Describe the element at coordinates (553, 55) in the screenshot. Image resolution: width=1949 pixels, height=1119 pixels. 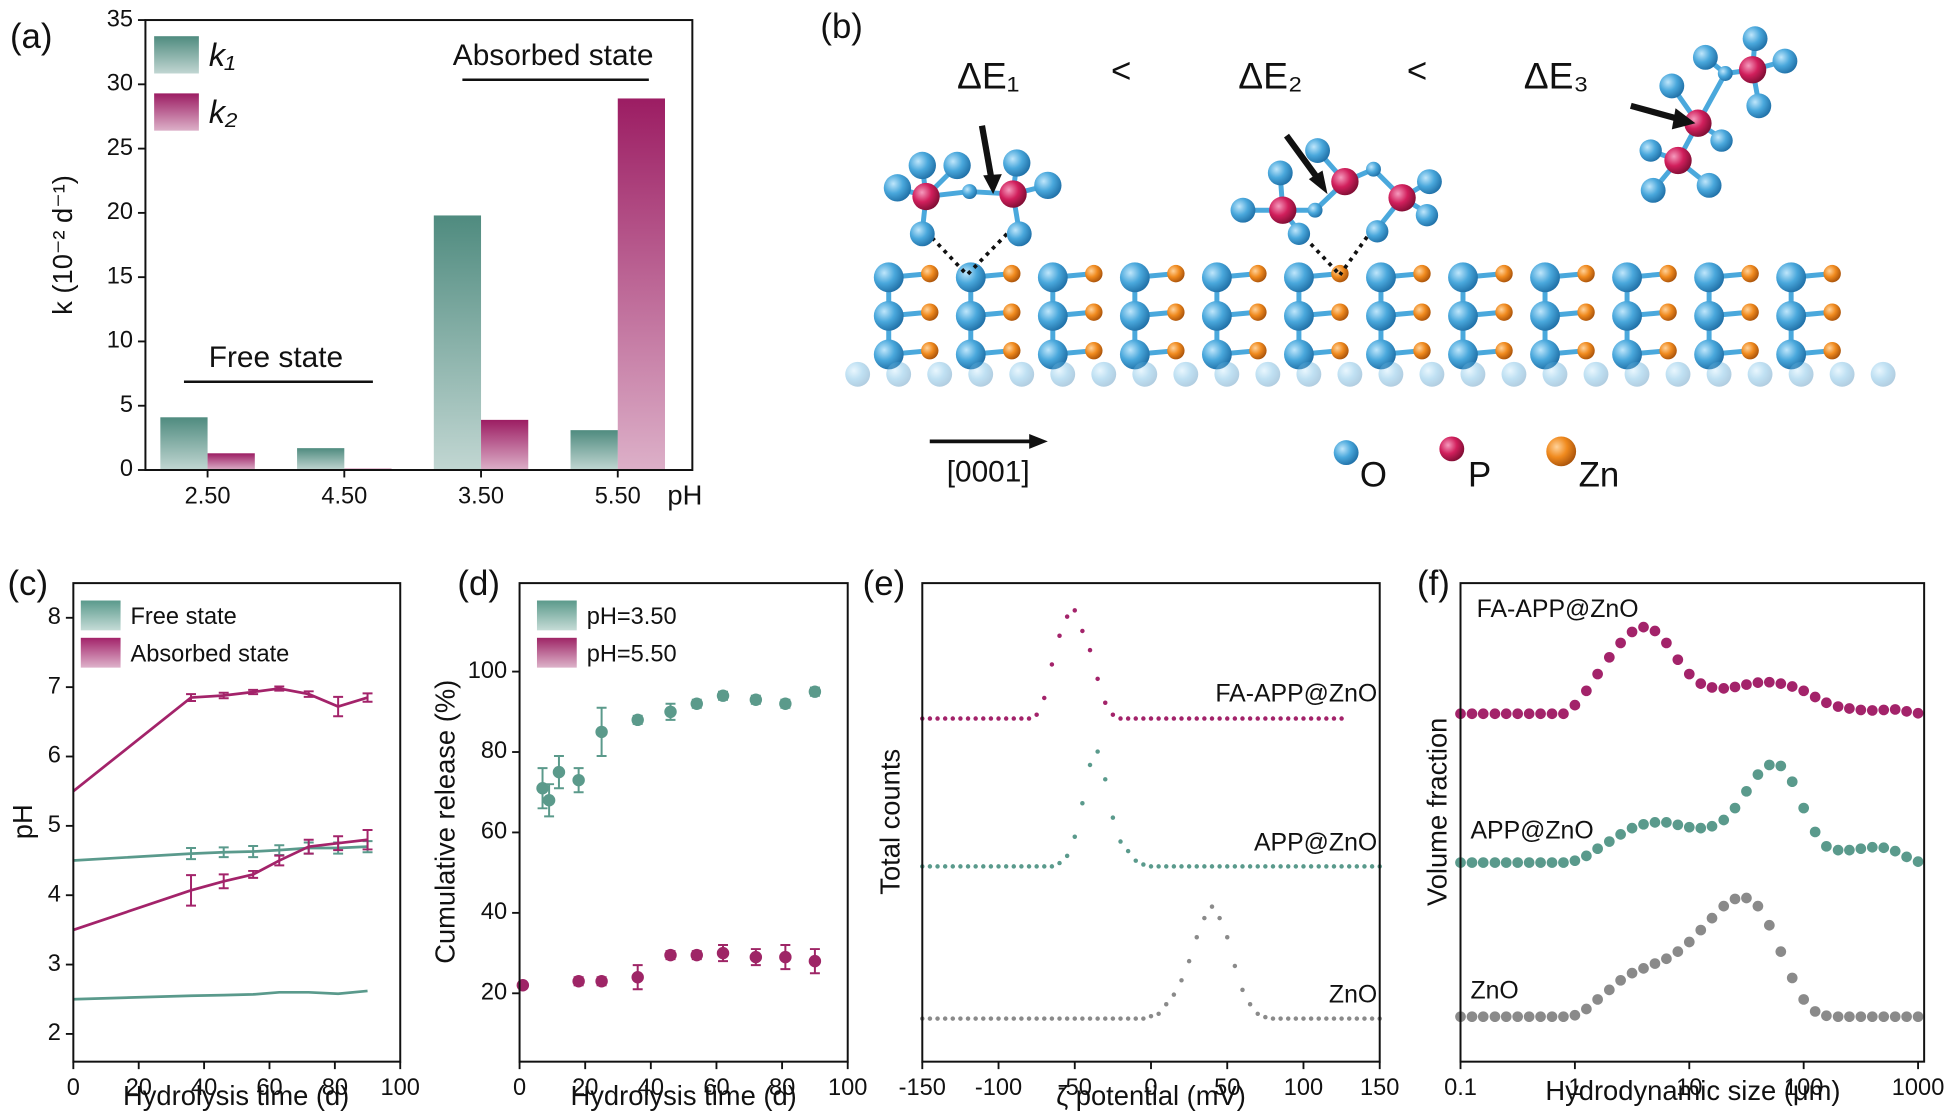
I see `annotation: Absorbed state` at that location.